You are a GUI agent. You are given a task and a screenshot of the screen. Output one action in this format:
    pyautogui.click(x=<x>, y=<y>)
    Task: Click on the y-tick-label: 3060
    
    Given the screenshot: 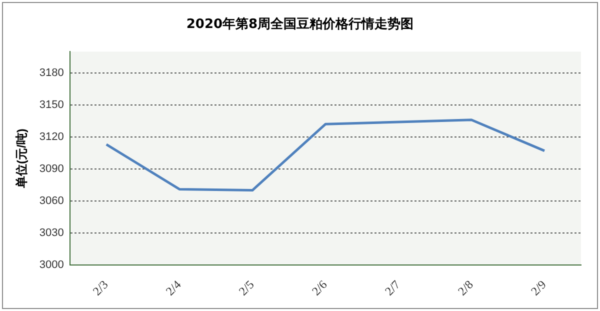 What is the action you would take?
    pyautogui.click(x=51, y=200)
    